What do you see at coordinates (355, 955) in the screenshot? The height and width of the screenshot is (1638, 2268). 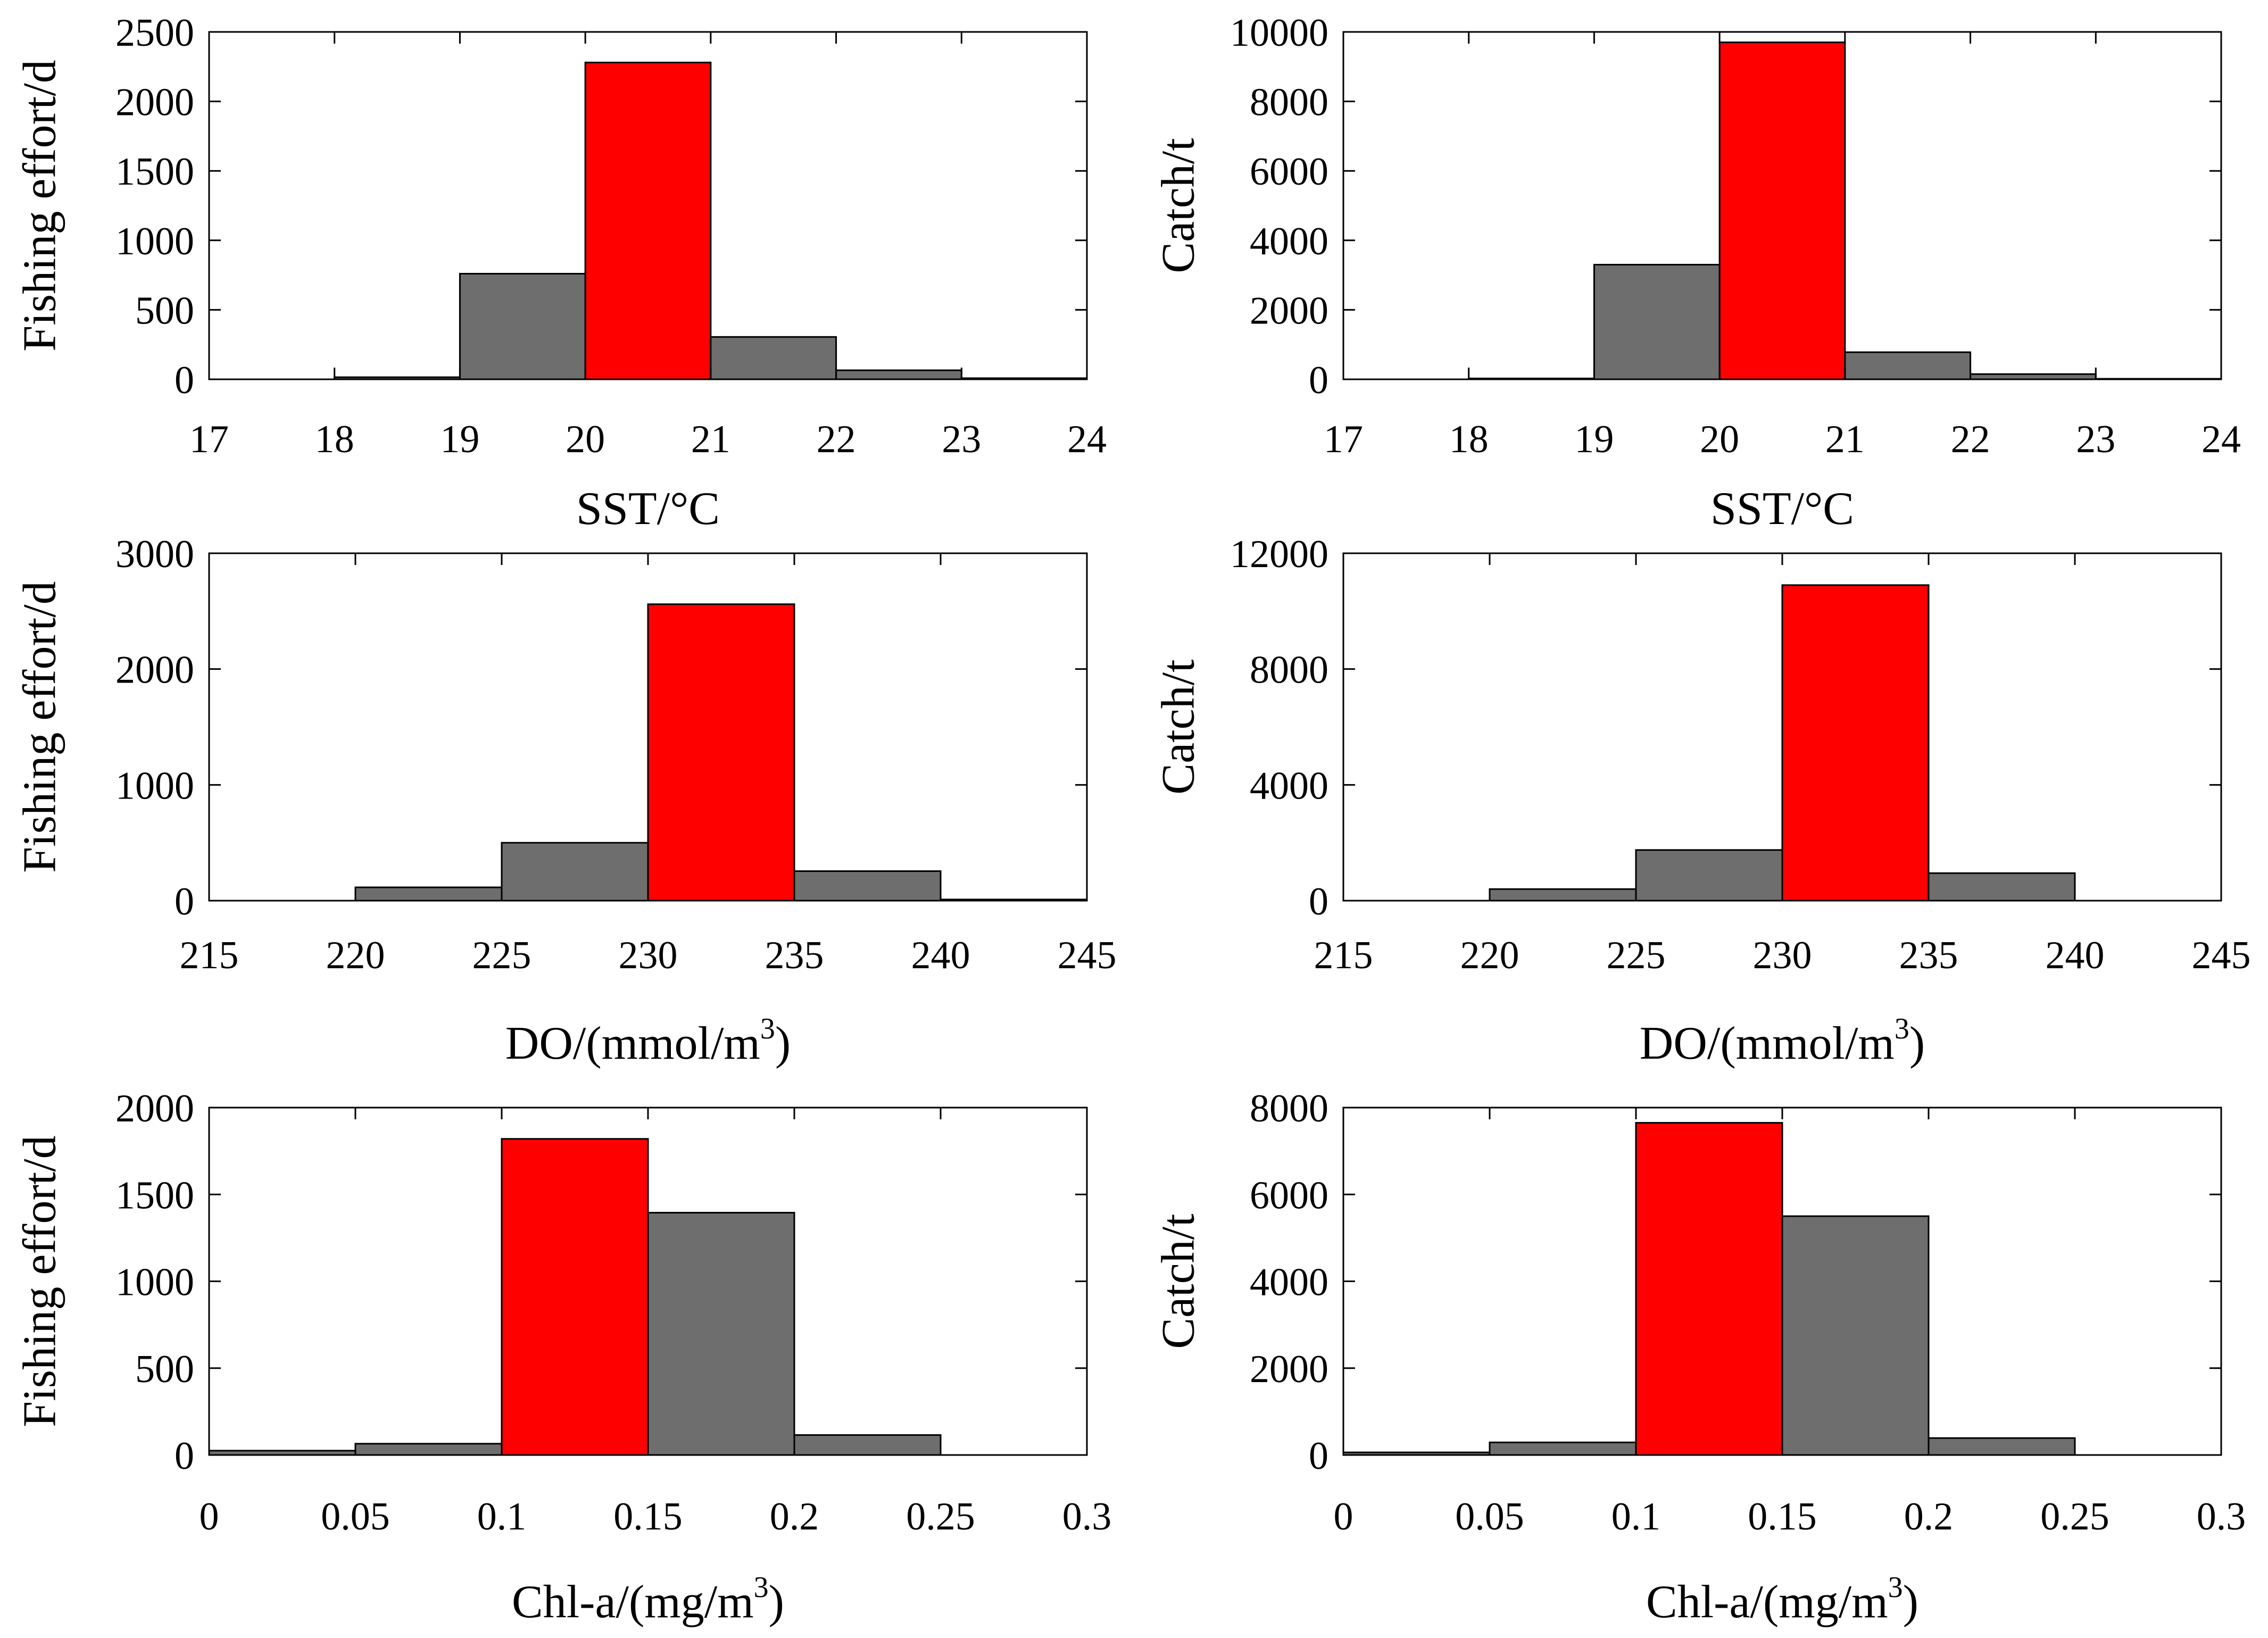 I see `x-tick-label-do-effort-1: 220` at bounding box center [355, 955].